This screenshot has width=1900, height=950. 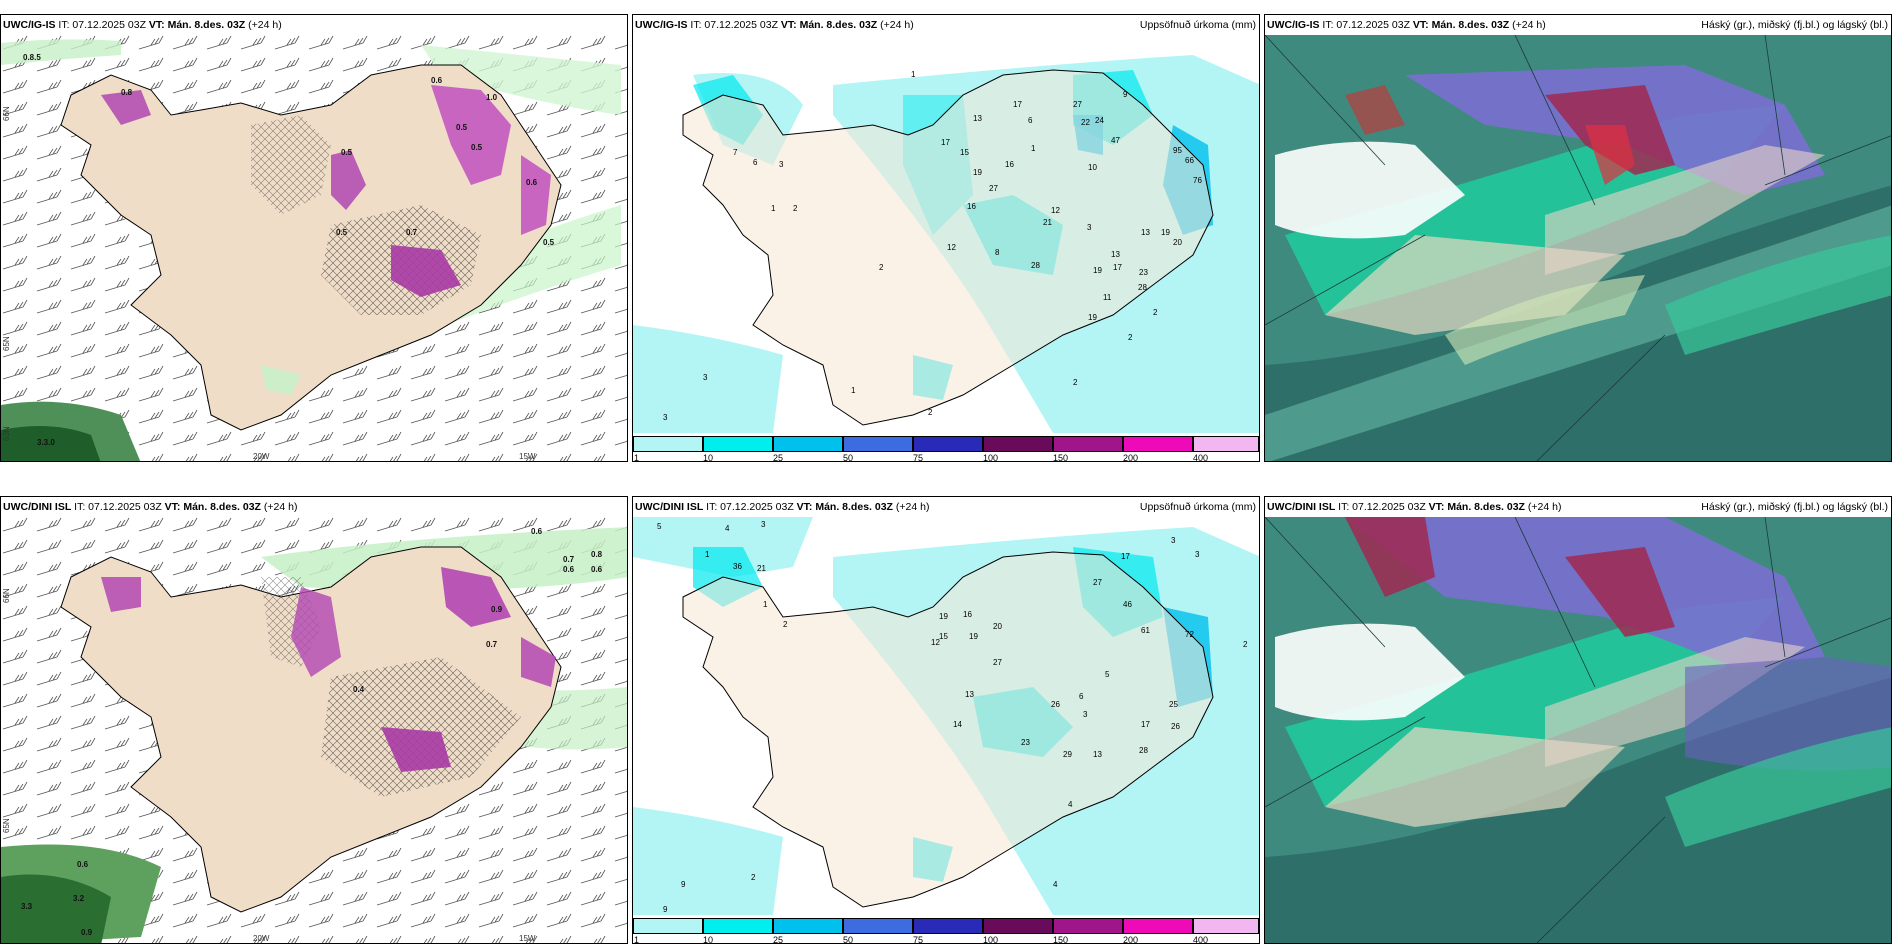 I want to click on colorbar-tick: 10, so click(x=708, y=939).